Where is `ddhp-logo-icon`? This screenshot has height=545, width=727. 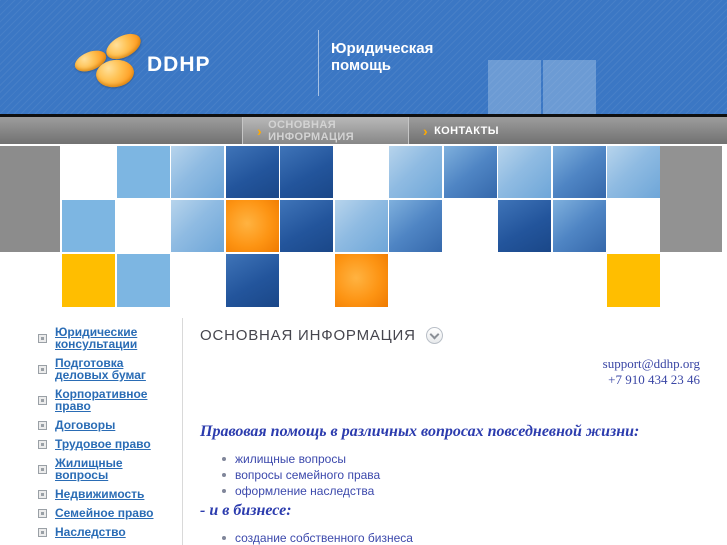 ddhp-logo-icon is located at coordinates (111, 59).